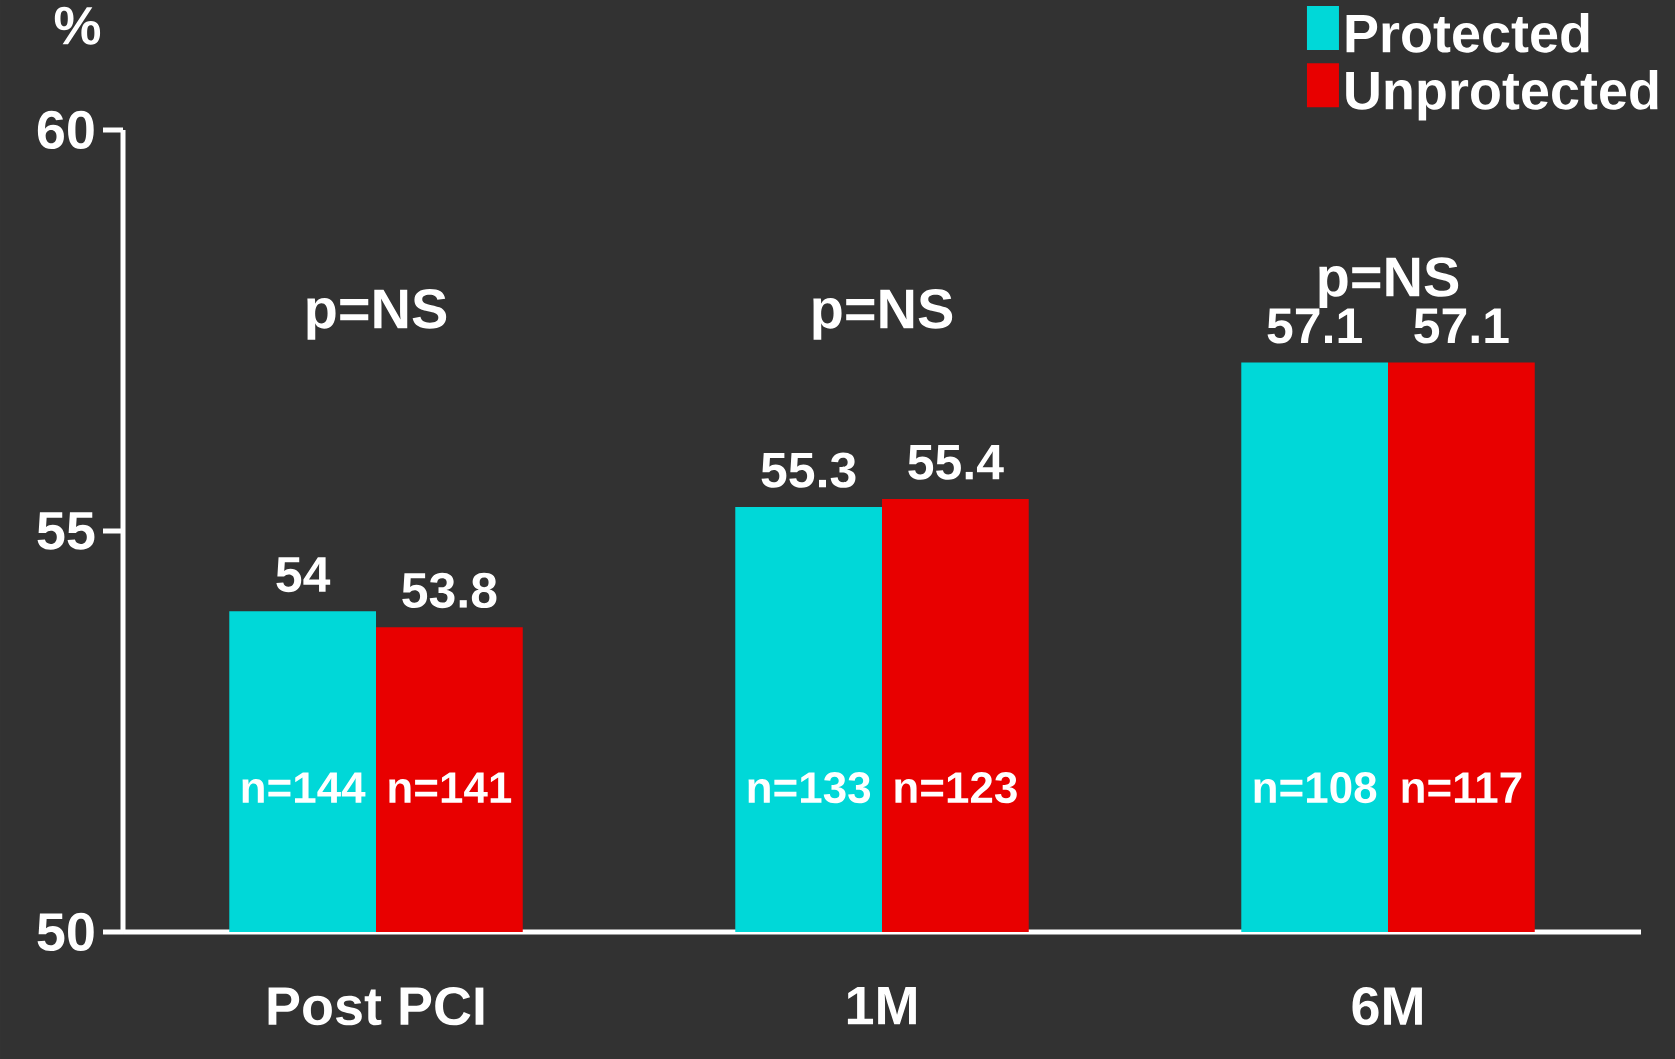 Image resolution: width=1675 pixels, height=1059 pixels. Describe the element at coordinates (77, 25) in the screenshot. I see `y-axis-title: %` at that location.